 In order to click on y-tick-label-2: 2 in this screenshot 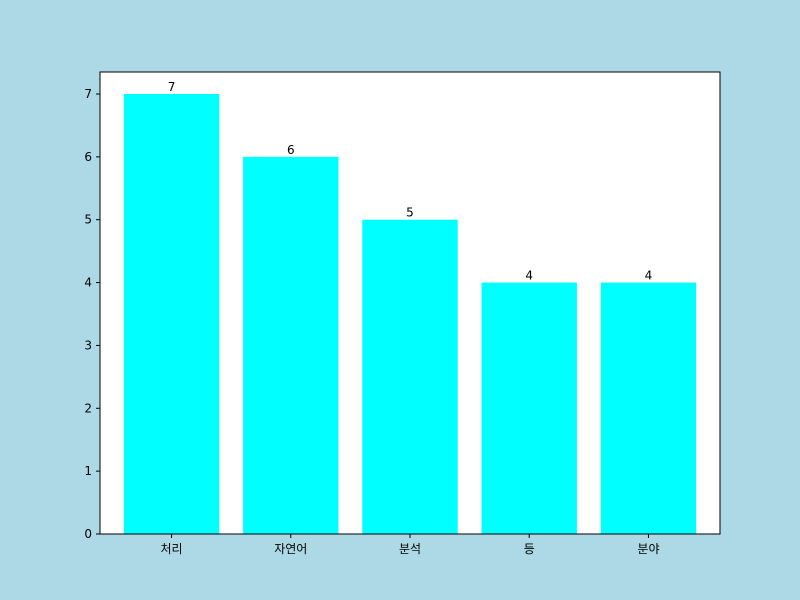, I will do `click(88, 408)`.